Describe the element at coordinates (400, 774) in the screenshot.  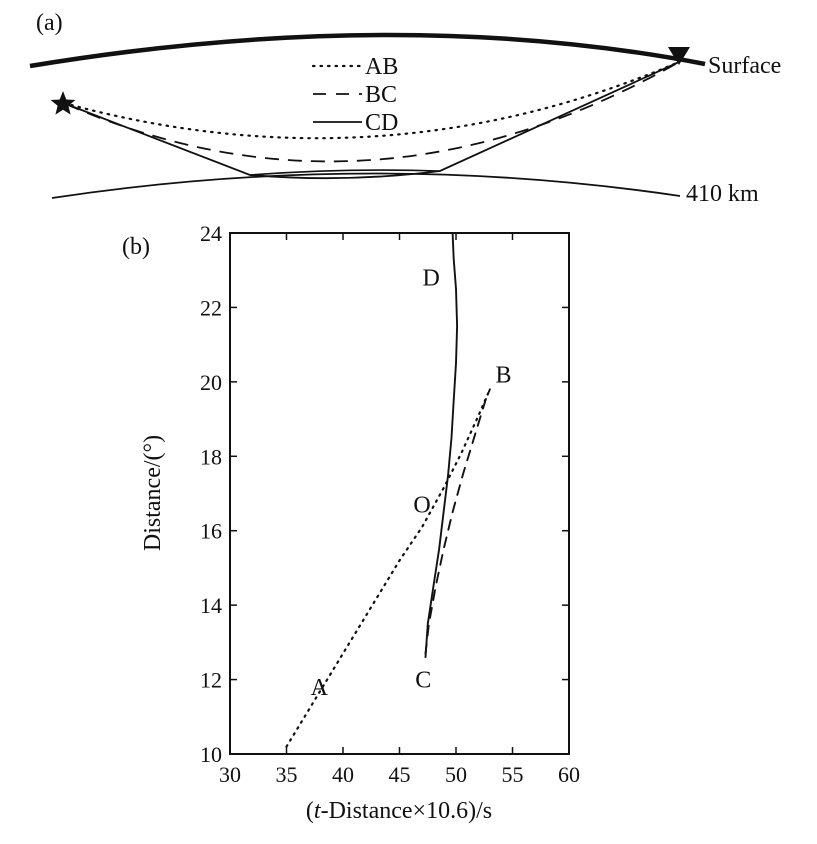
I see `x-tick-label: 45` at that location.